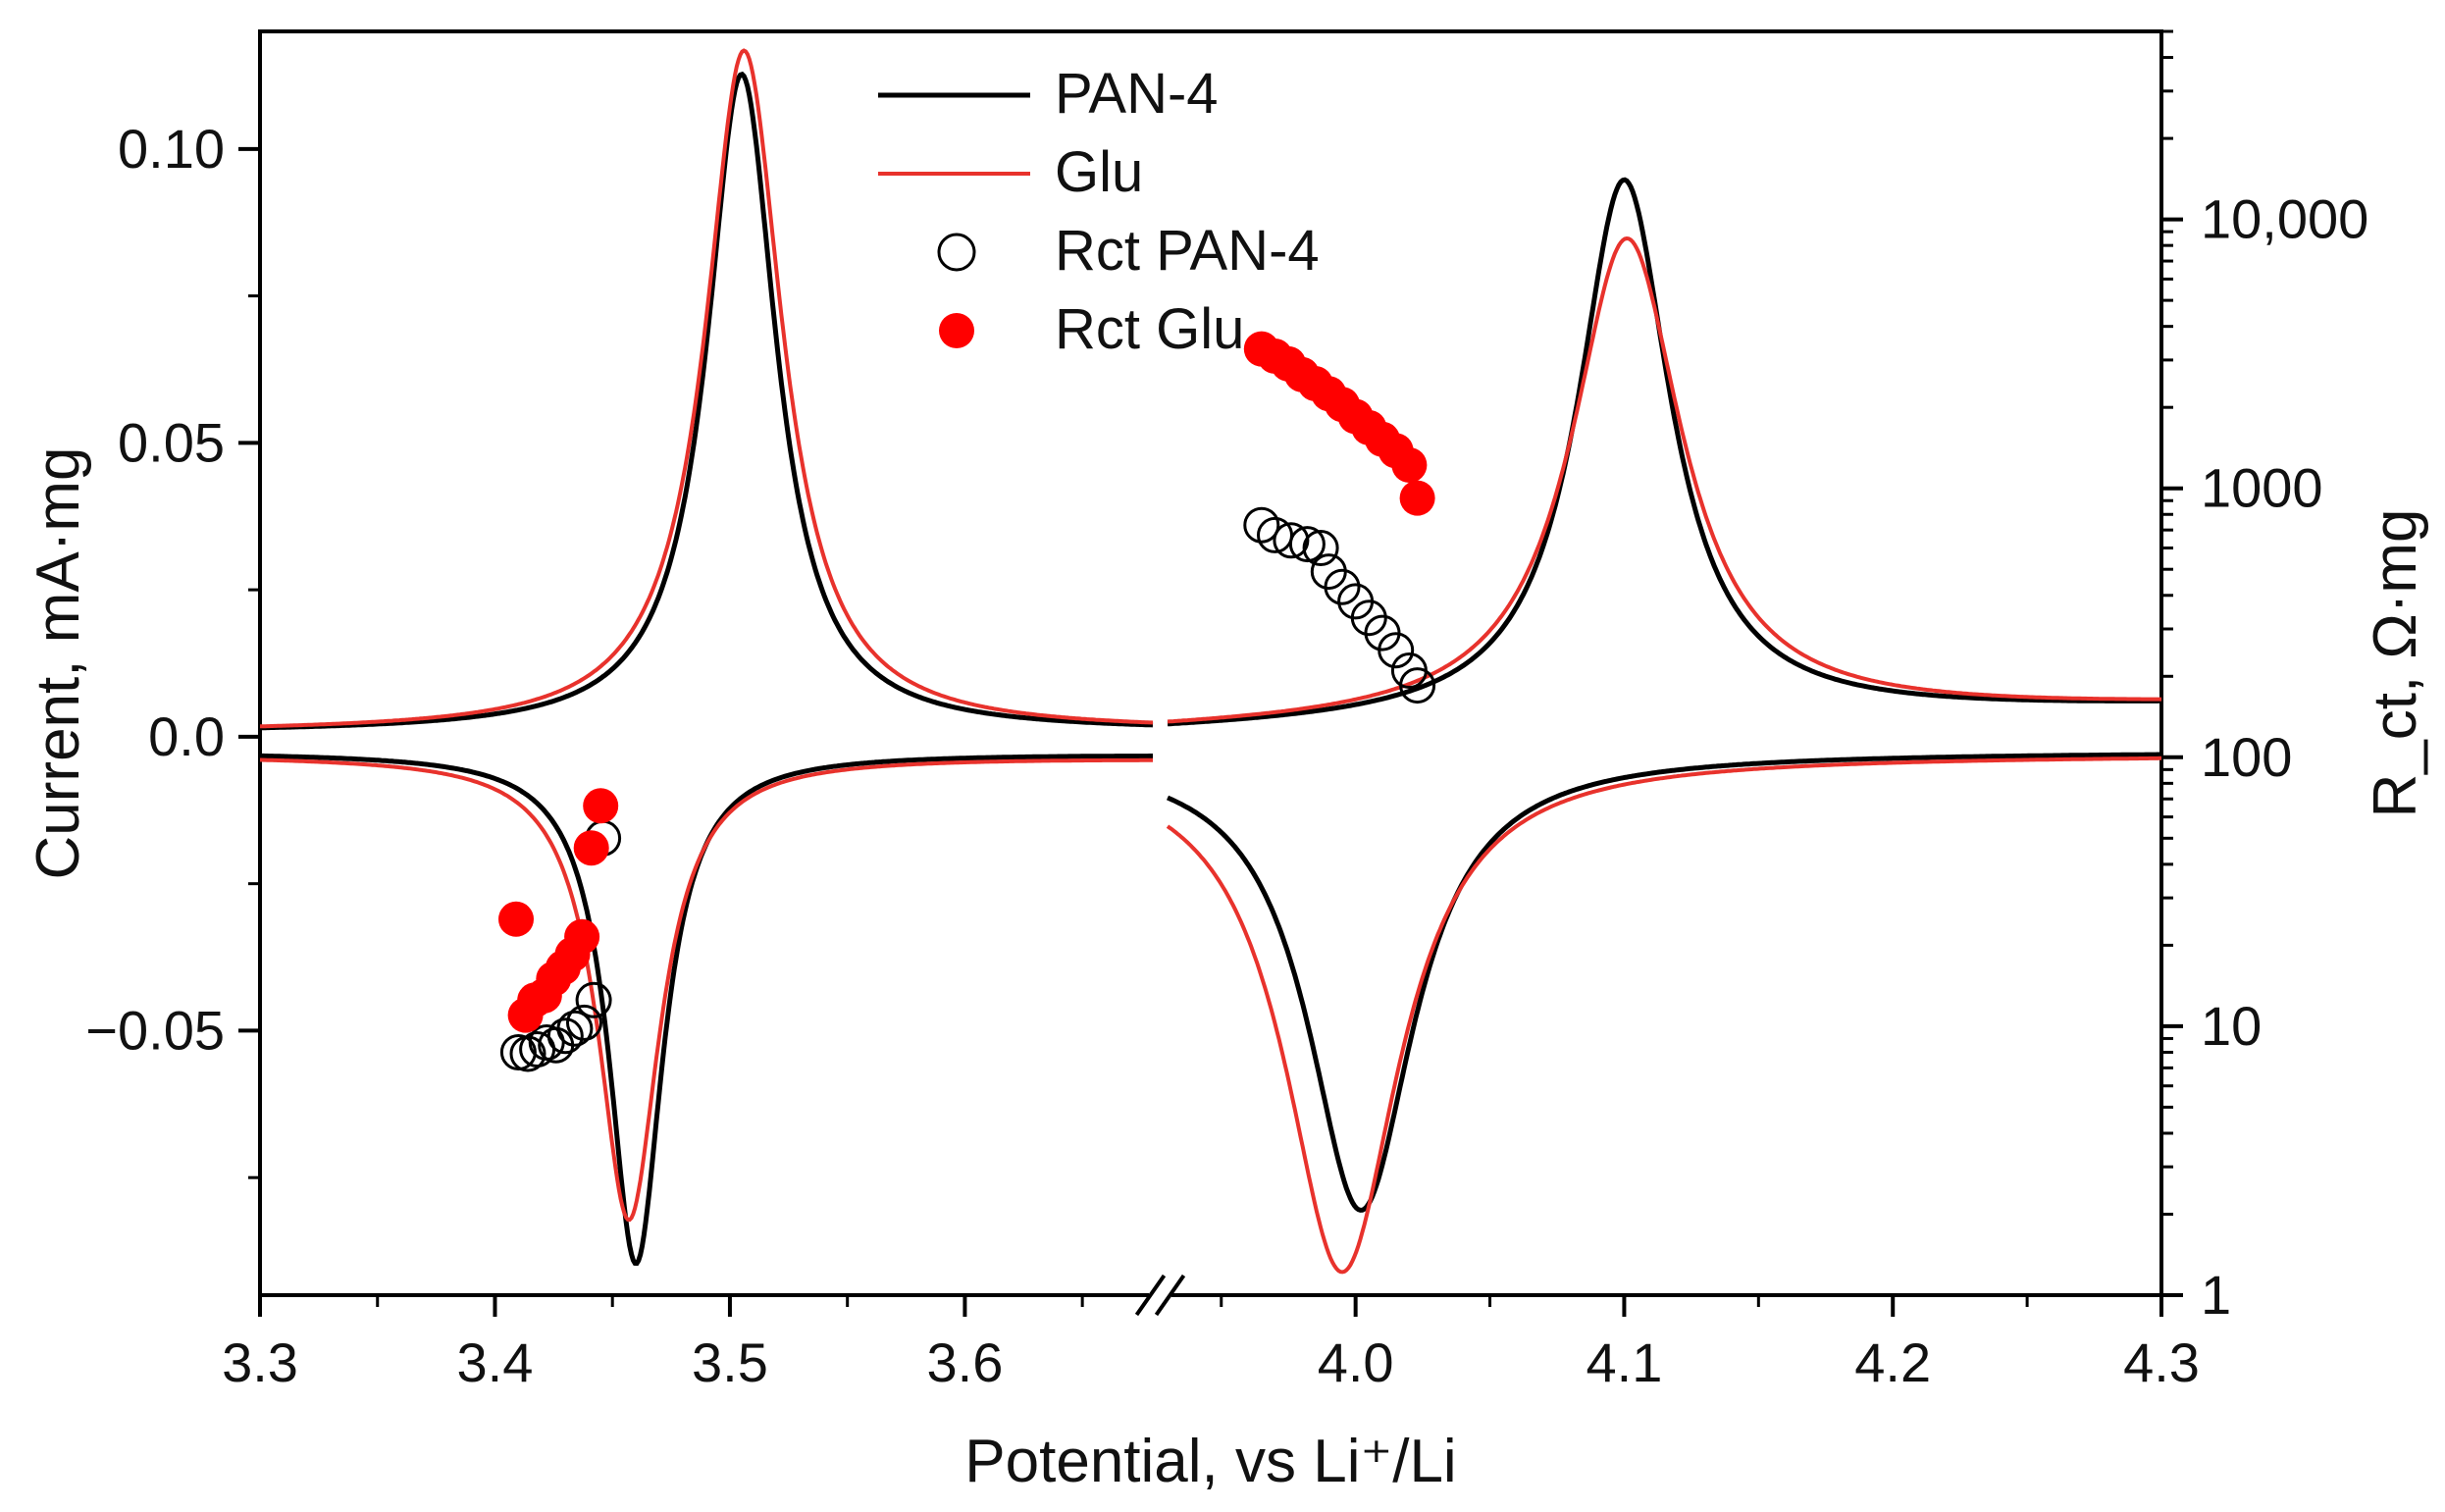 The image size is (2445, 1512). I want to click on legend-label-rct-pan-4: Rct PAN-4, so click(1187, 251).